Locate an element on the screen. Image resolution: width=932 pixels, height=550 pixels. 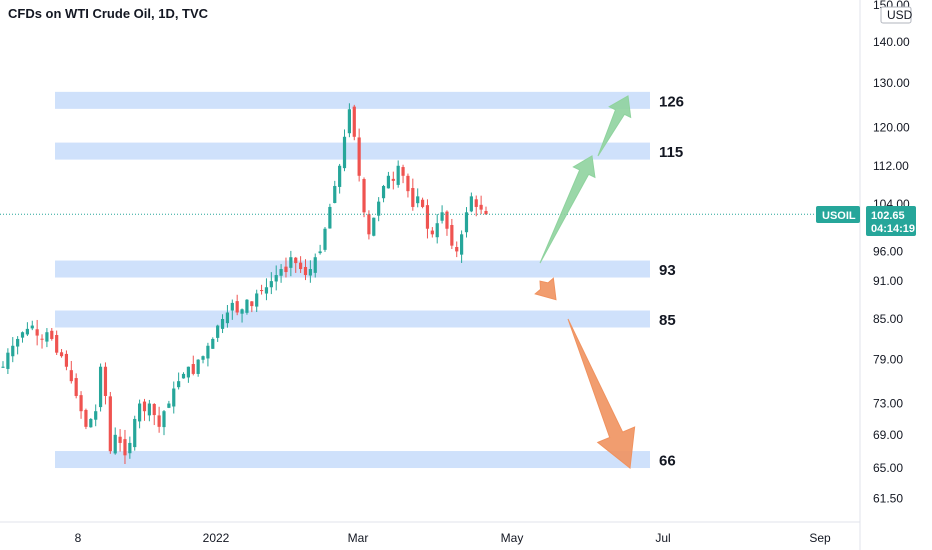
time-tick-label: 2022 is located at coordinates (216, 538).